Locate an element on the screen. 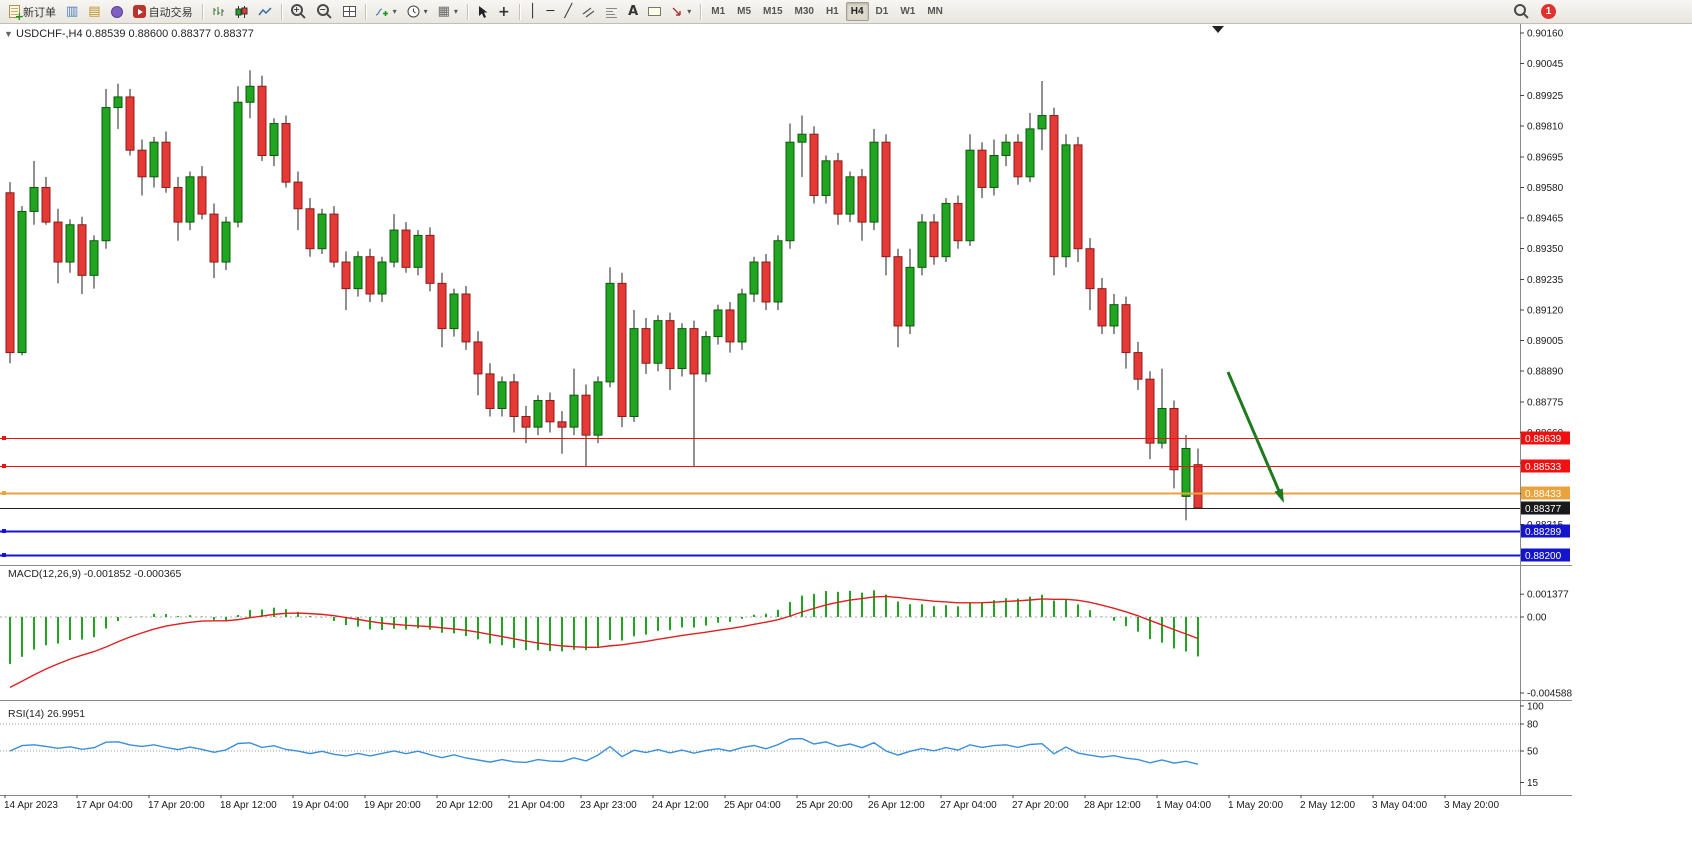 This screenshot has width=1692, height=856. search-button is located at coordinates (1522, 12).